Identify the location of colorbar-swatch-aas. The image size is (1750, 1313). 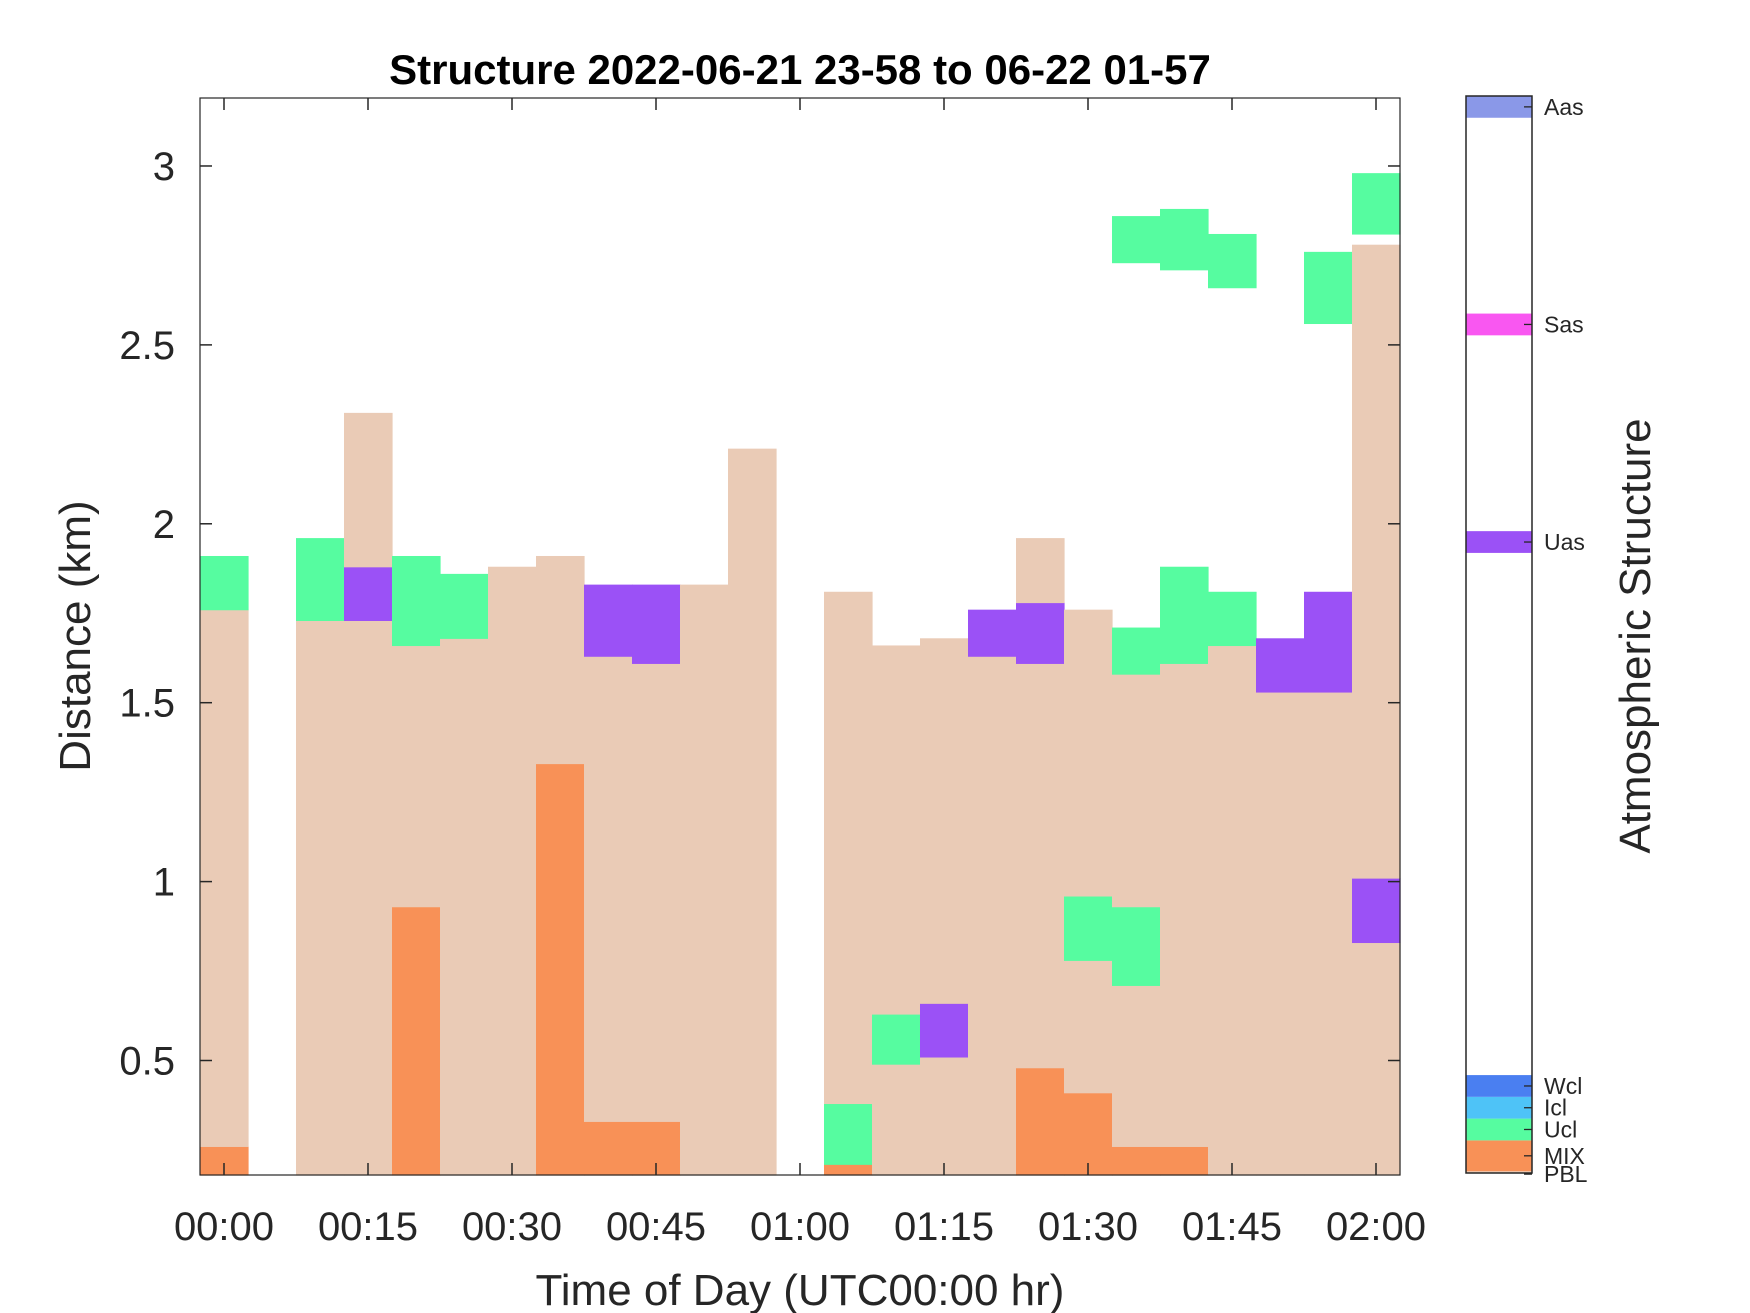
(1499, 107).